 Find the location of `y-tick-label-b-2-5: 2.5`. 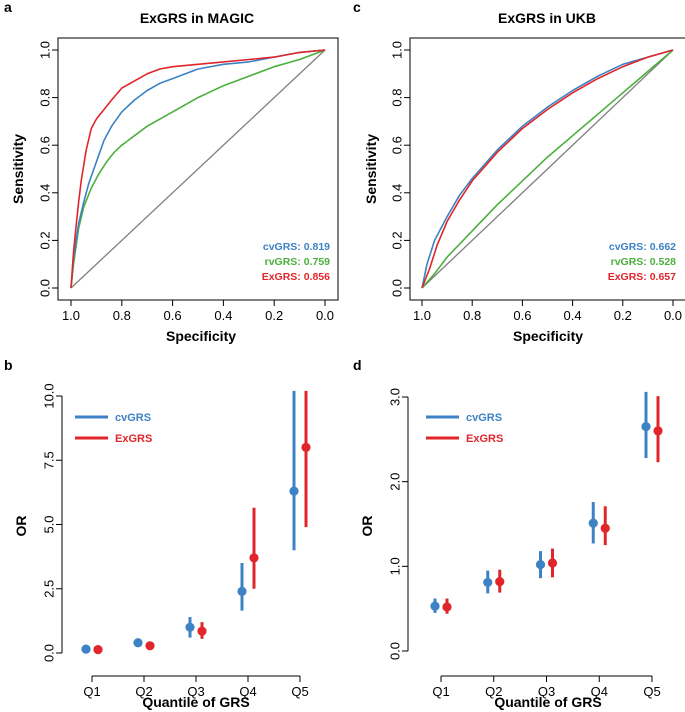

y-tick-label-b-2-5: 2.5 is located at coordinates (48, 589).